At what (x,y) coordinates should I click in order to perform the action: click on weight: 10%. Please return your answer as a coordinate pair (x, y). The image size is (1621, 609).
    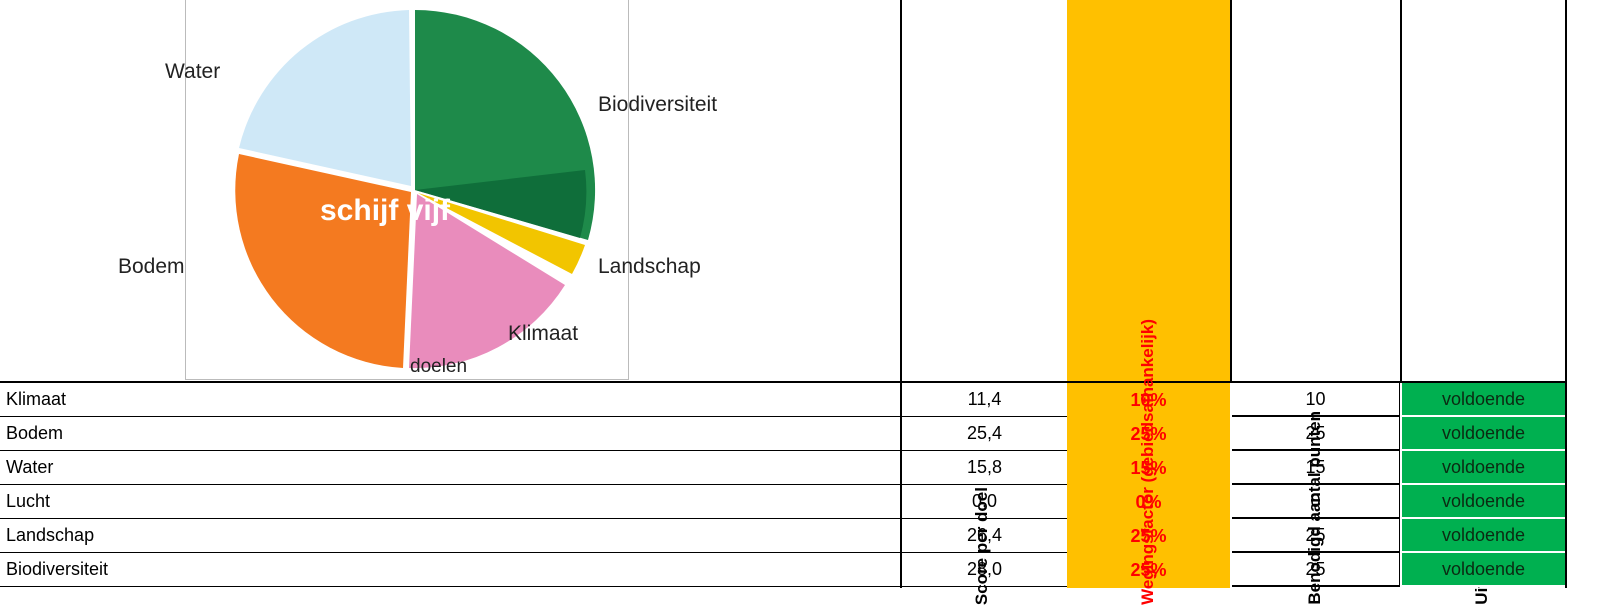
    Looking at the image, I should click on (1148, 399).